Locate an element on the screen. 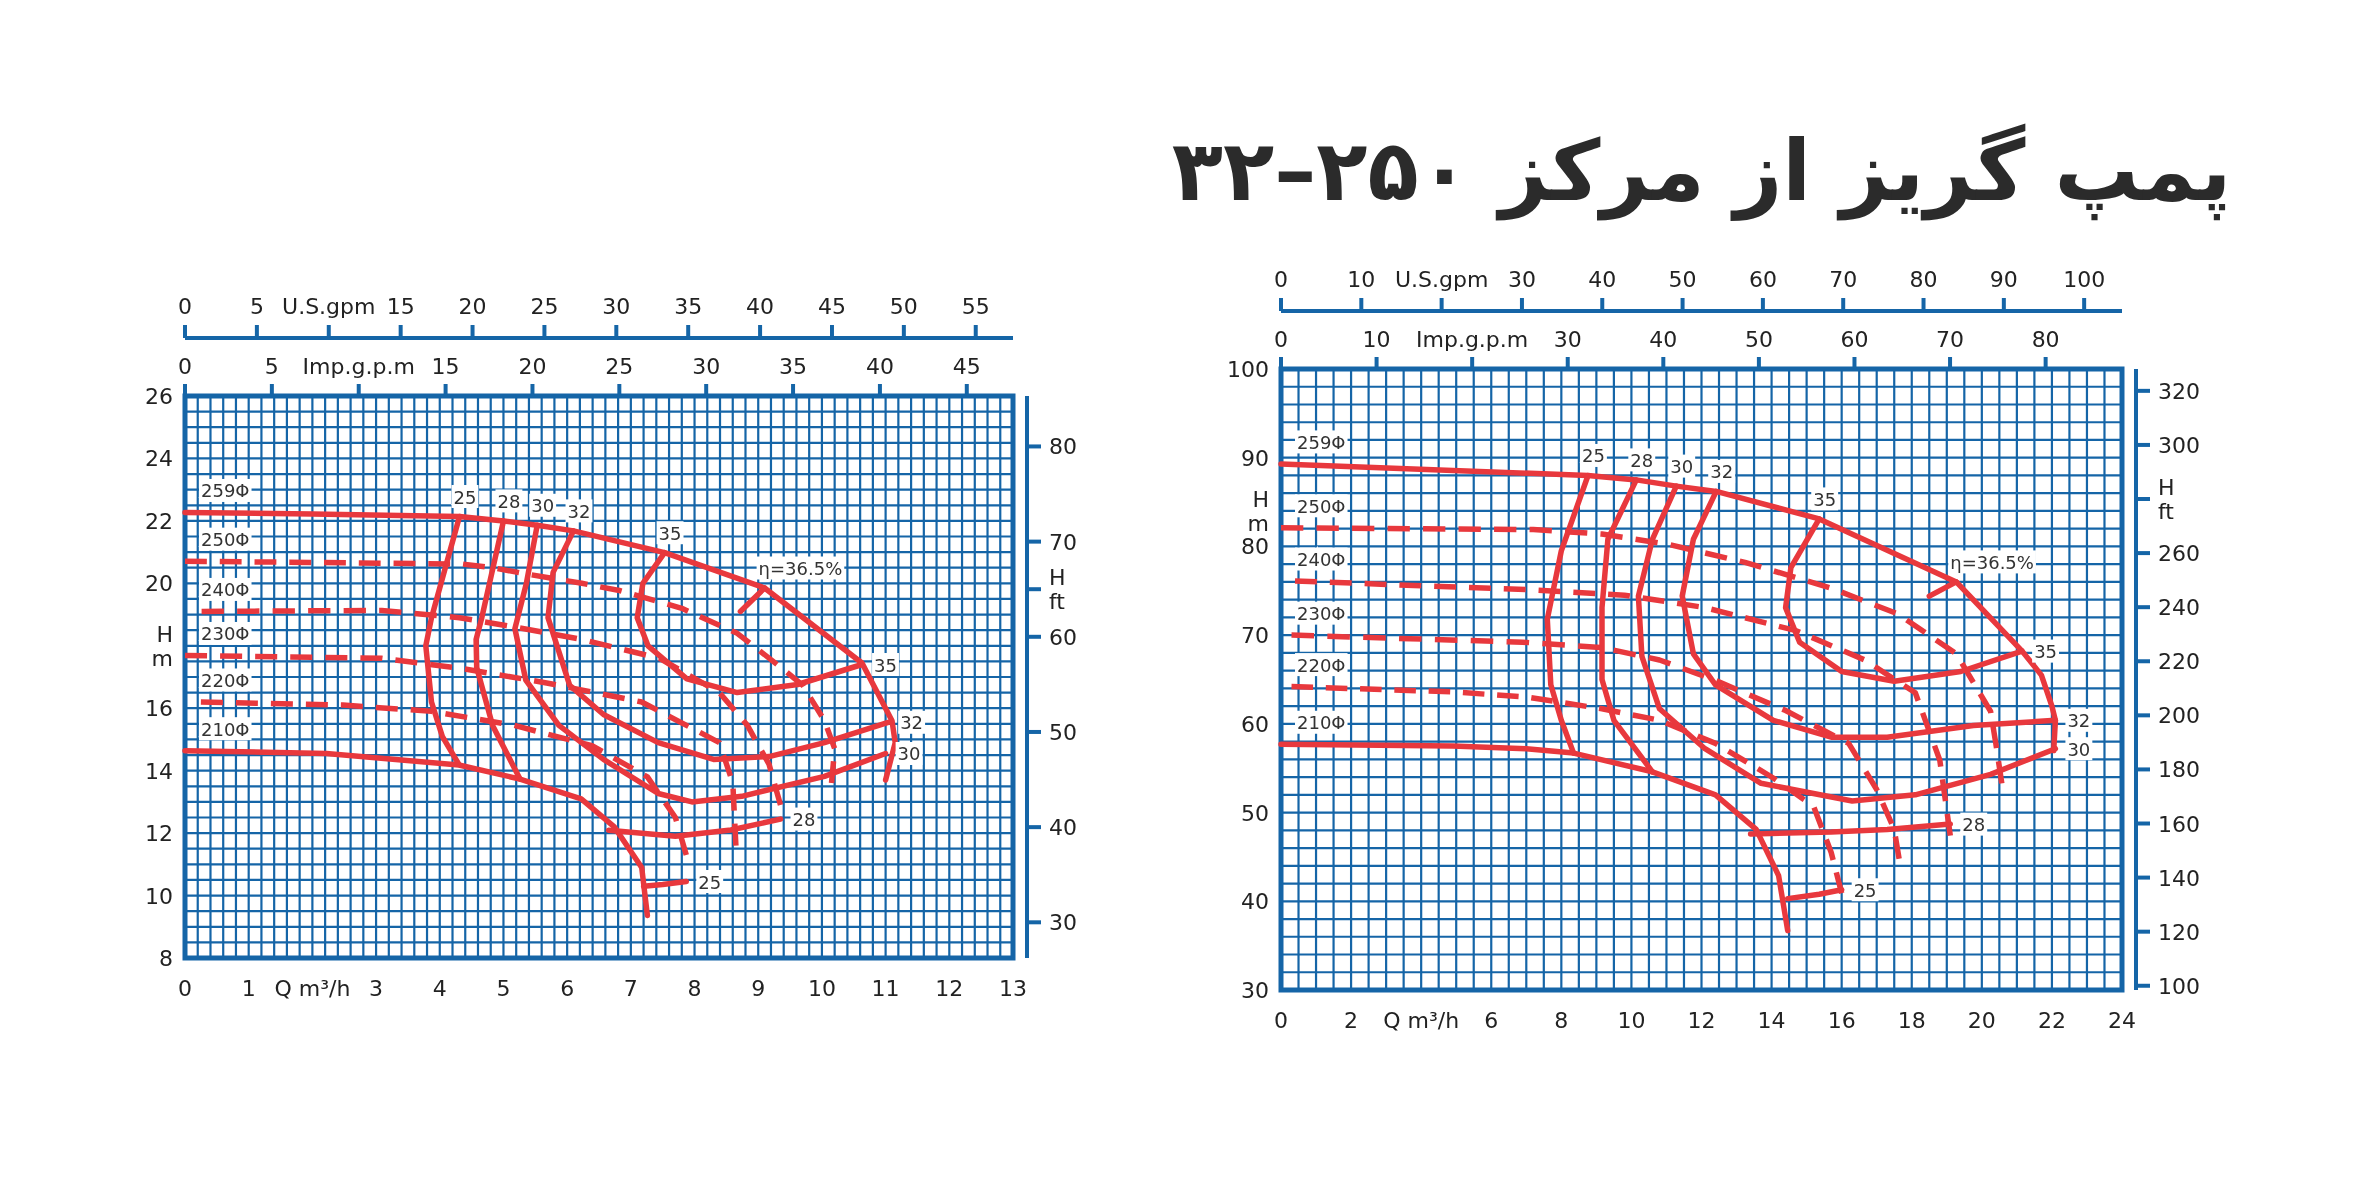  x-tick-label: 14 is located at coordinates (1771, 1020).